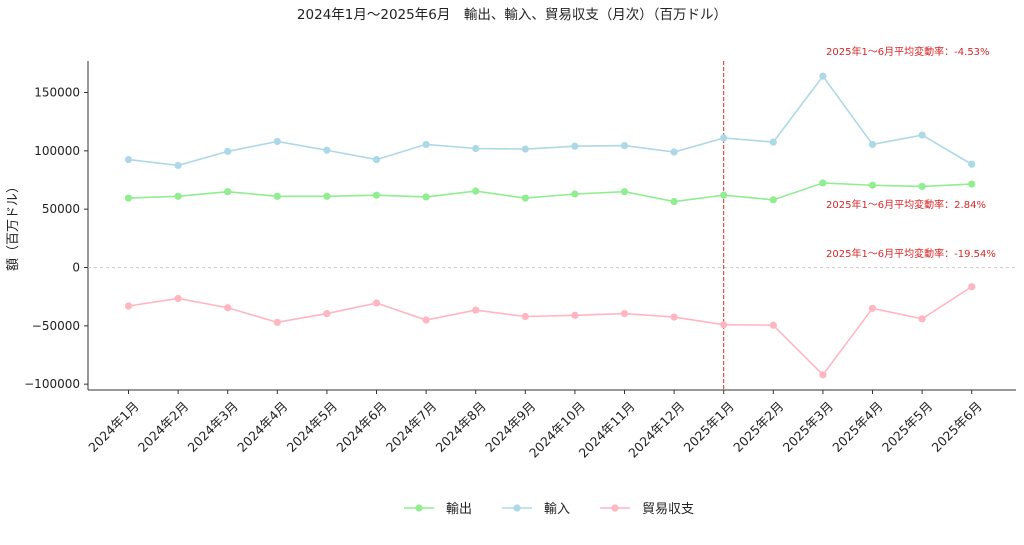  I want to click on x-tick-label: 2024年1月, so click(113, 427).